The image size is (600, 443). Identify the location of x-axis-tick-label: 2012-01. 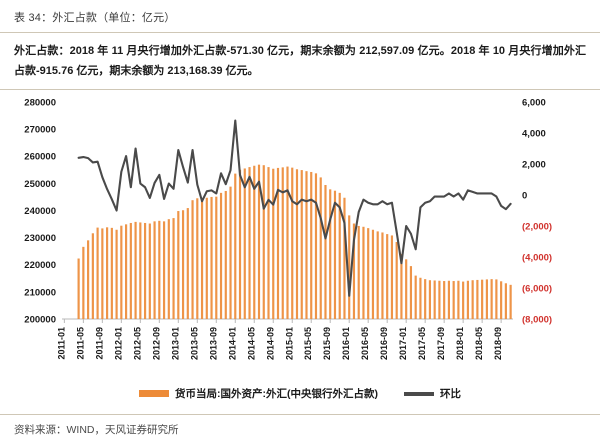
(118, 343).